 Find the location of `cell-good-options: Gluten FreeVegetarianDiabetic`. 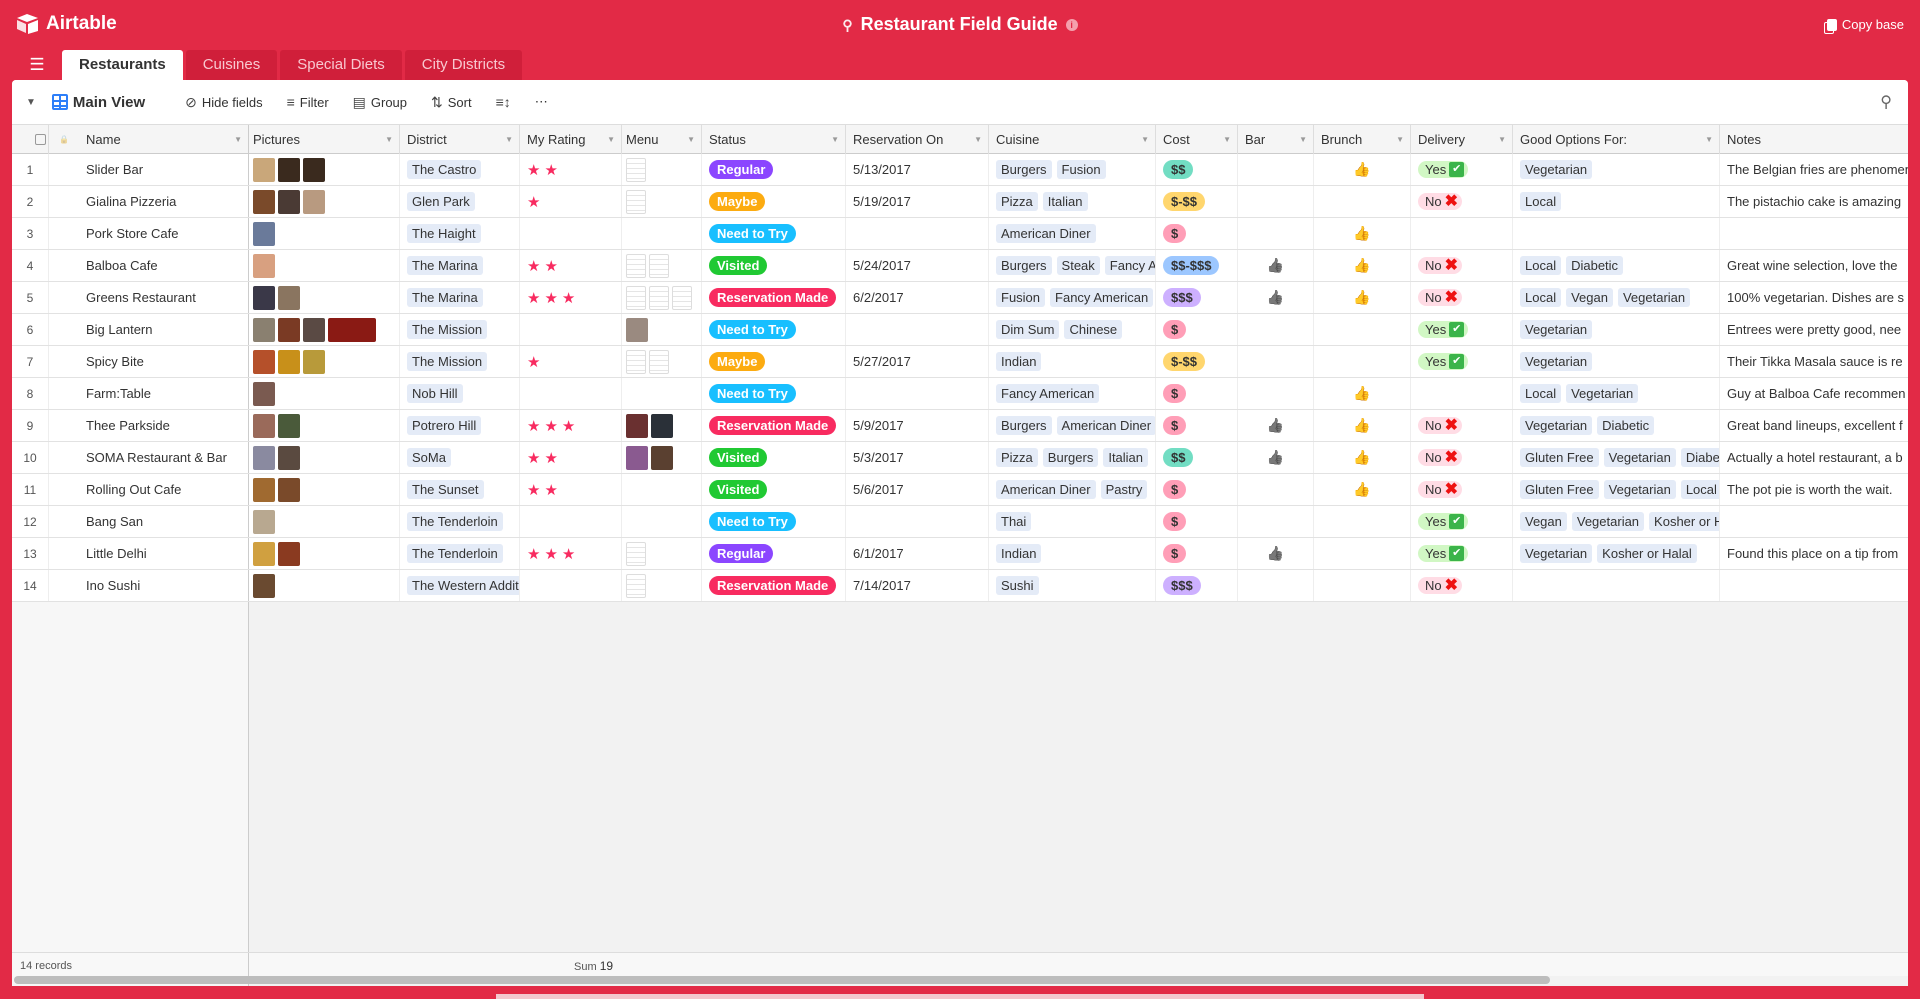

cell-good-options: Gluten FreeVegetarianDiabetic is located at coordinates (1616, 457).